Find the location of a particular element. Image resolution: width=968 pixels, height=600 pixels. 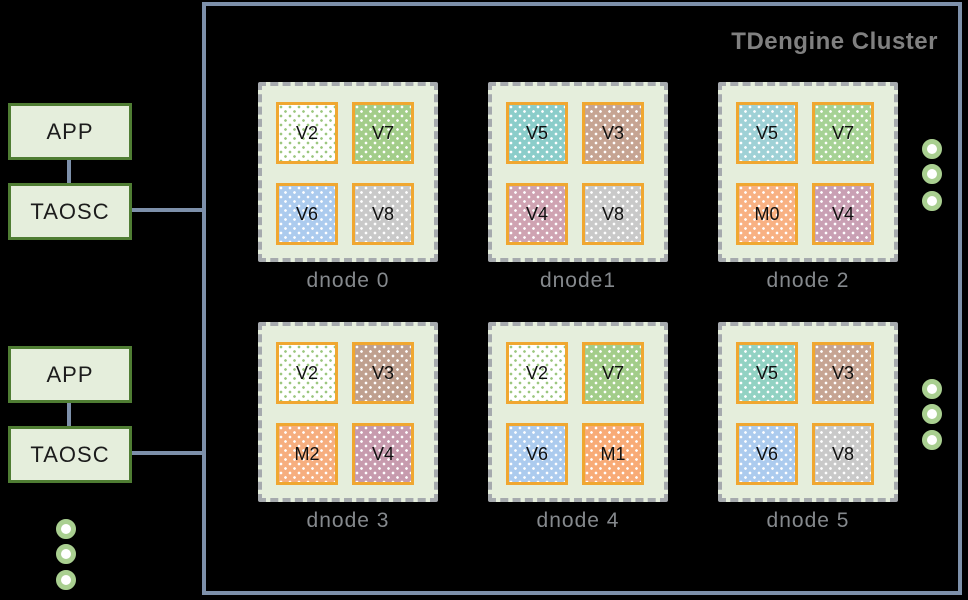

vnode-m2: M2 is located at coordinates (307, 454).